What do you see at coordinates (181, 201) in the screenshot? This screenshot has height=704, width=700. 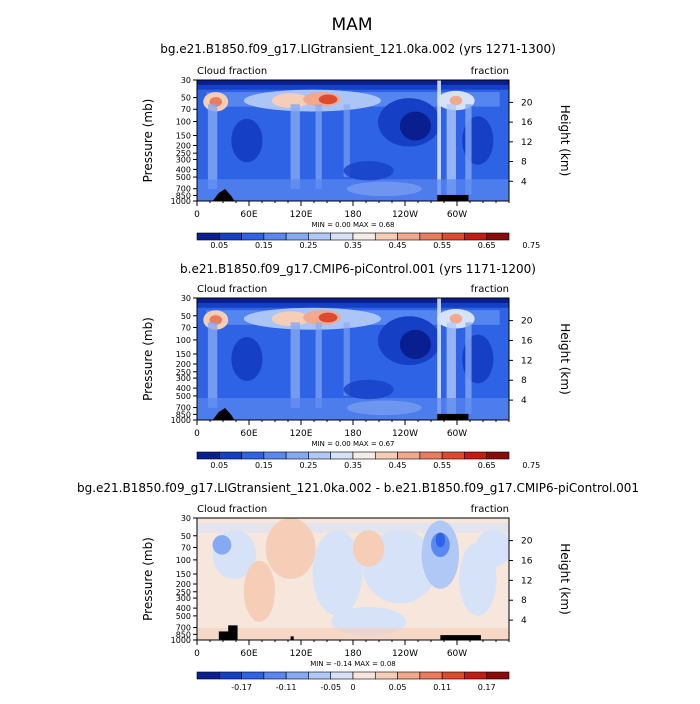 I see `y-tick-label: 1000` at bounding box center [181, 201].